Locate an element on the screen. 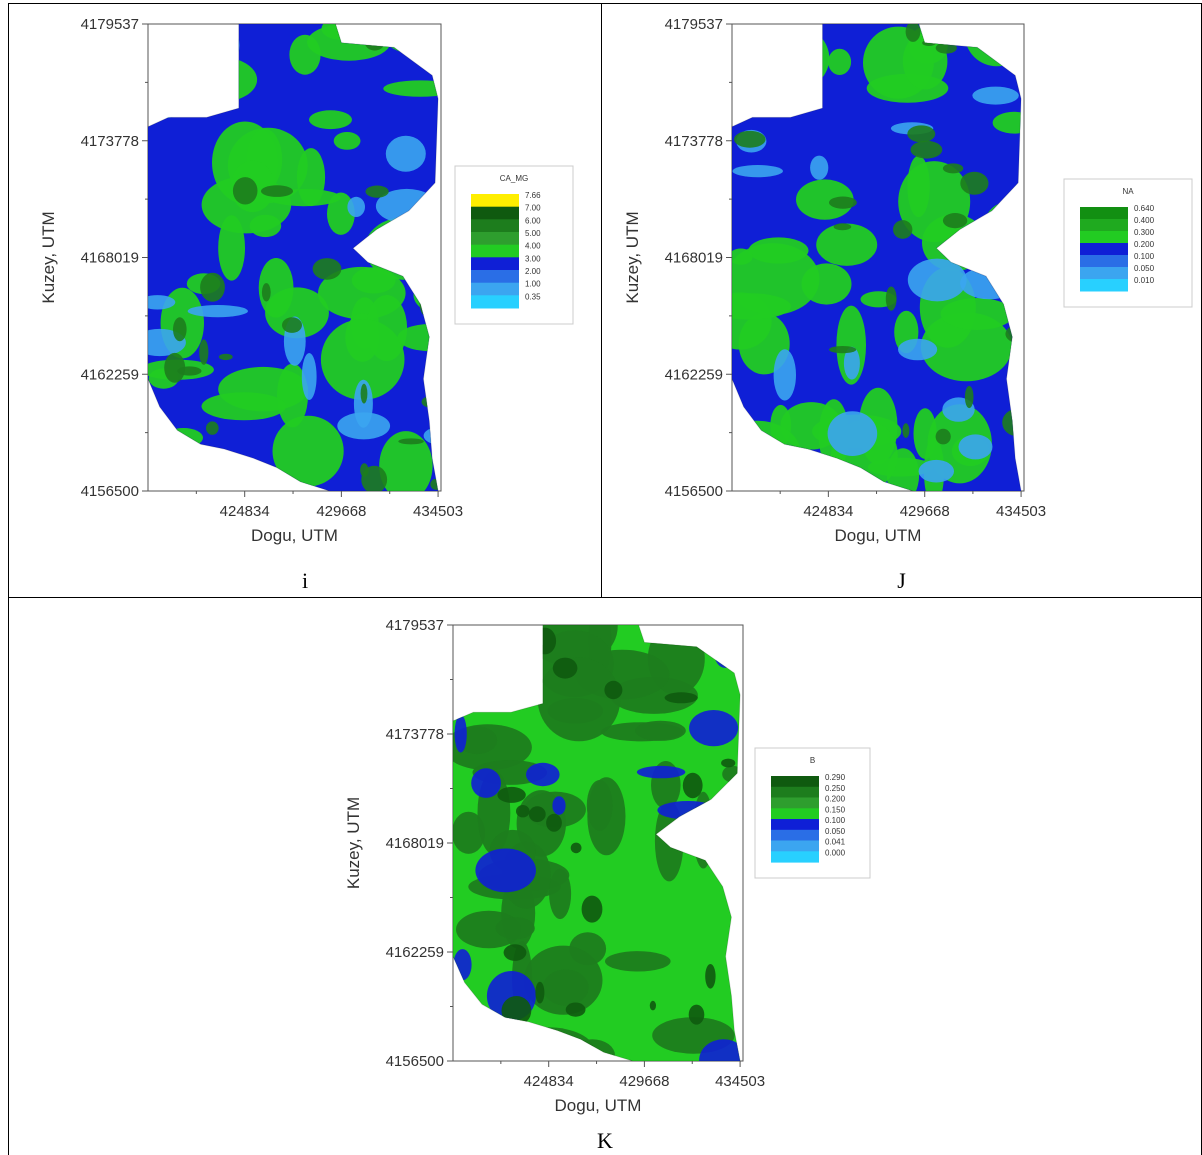 The image size is (1202, 1155). legend-label: 4.00 is located at coordinates (533, 246).